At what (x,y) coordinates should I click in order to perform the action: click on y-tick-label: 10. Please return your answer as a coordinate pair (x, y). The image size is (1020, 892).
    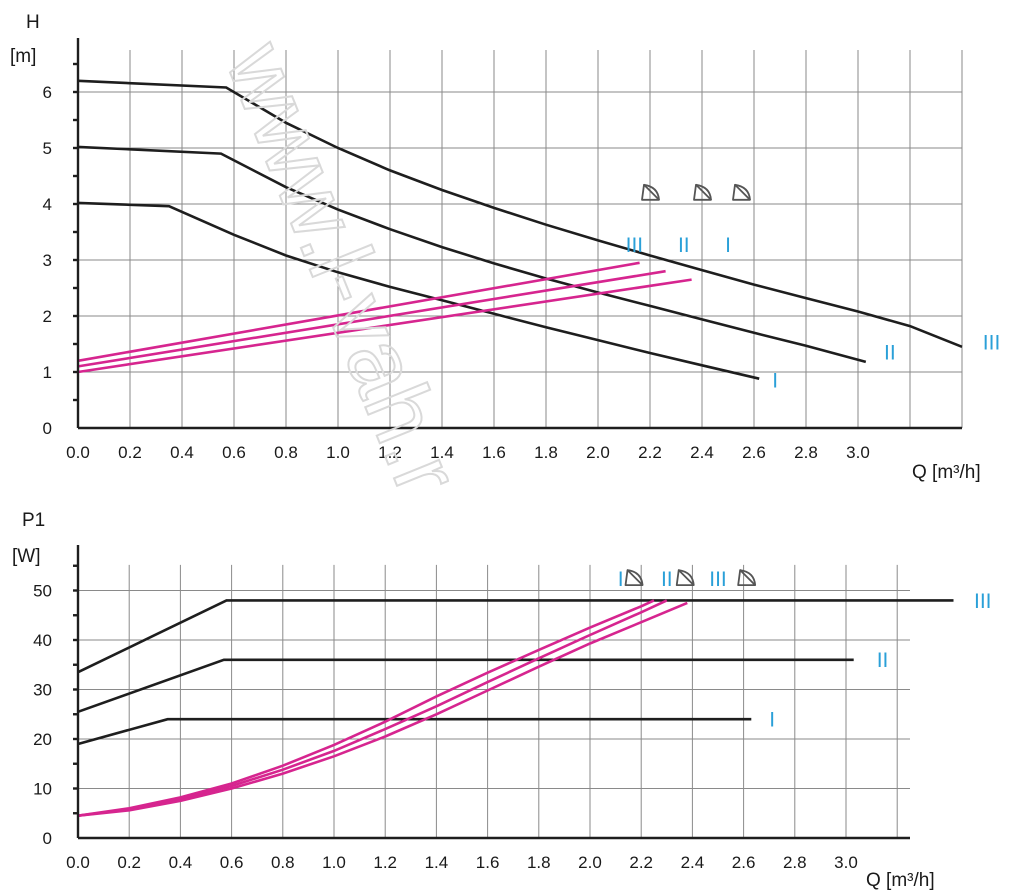
    Looking at the image, I should click on (42, 789).